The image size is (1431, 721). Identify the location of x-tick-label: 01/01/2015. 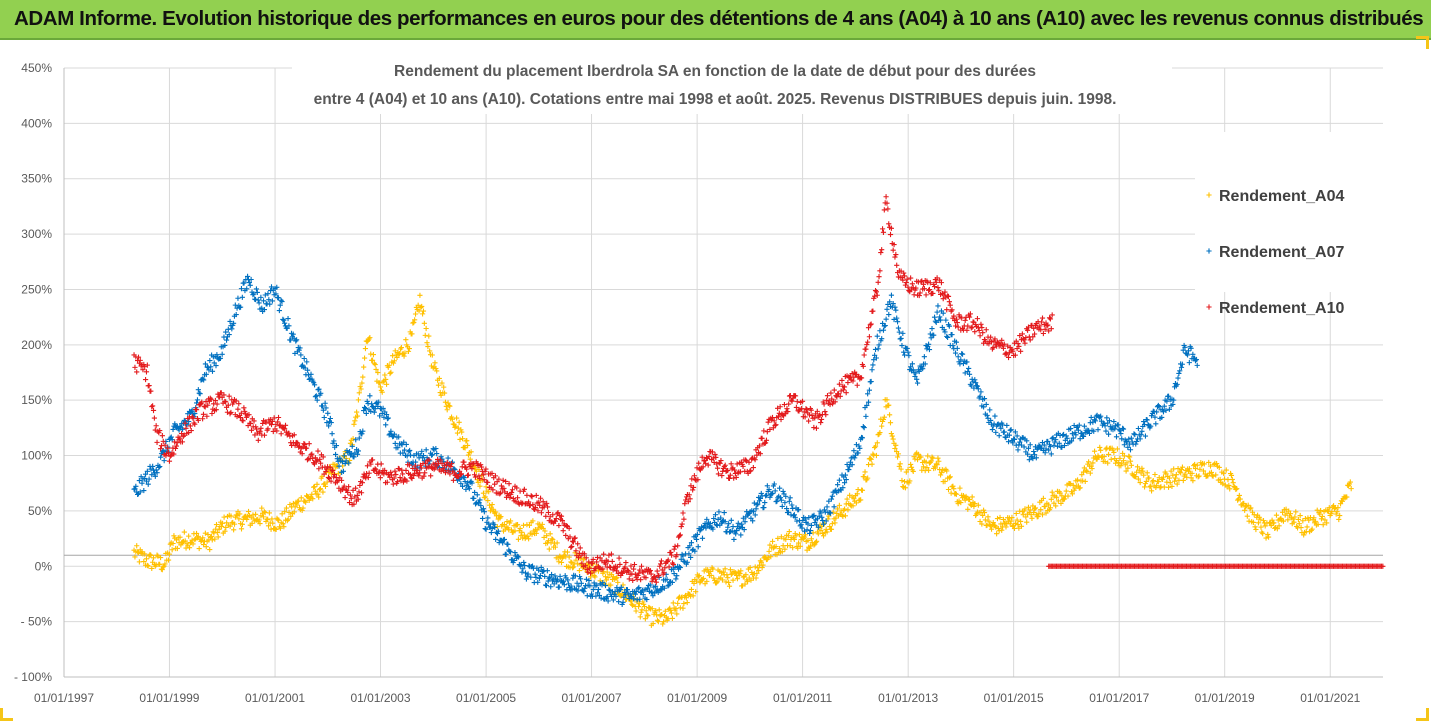
(1014, 698).